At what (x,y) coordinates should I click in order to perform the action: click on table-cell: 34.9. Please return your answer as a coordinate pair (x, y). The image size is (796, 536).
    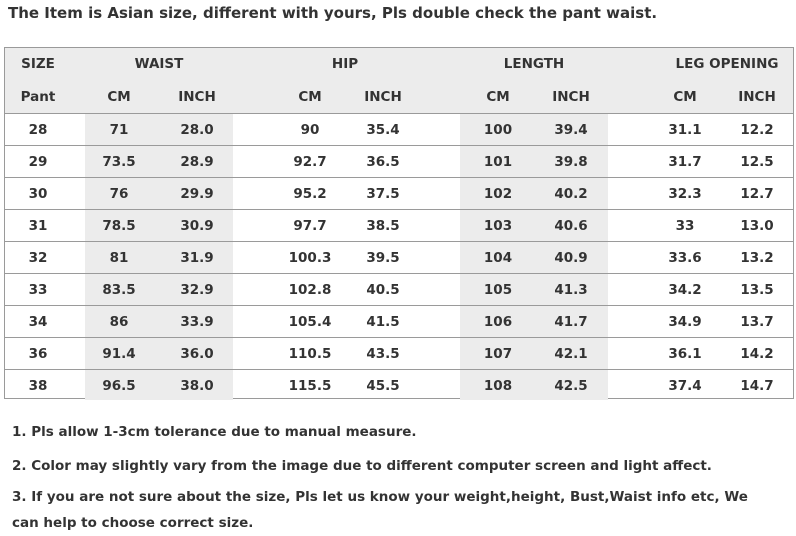
    Looking at the image, I should click on (685, 322).